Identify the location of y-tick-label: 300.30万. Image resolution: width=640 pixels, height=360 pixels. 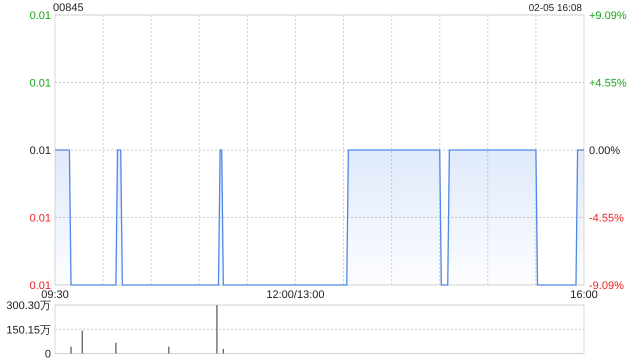
(28, 306).